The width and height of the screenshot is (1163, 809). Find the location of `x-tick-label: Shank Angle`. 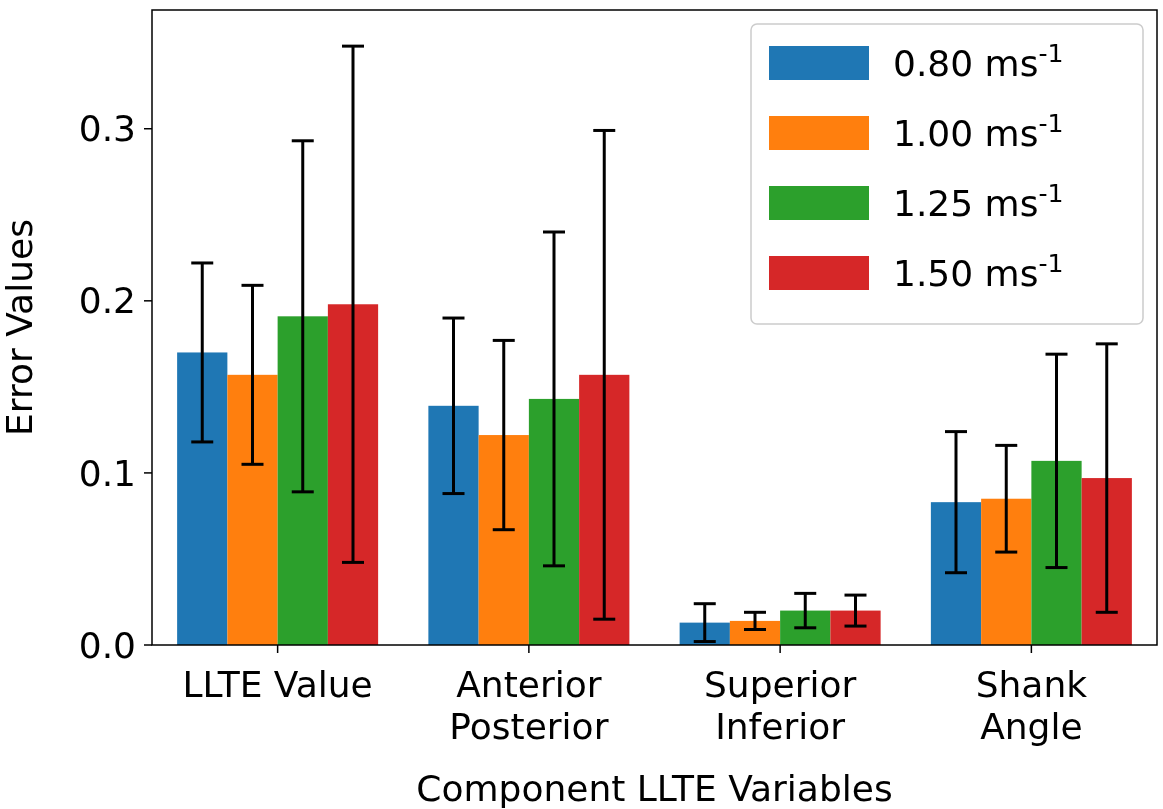

x-tick-label: Shank Angle is located at coordinates (1031, 705).